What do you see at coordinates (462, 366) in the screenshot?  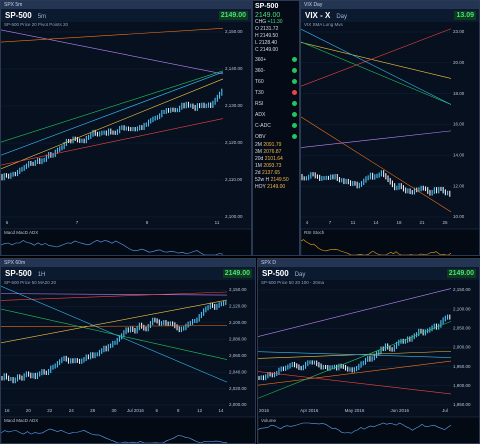 I see `y-label: 1,950.00` at bounding box center [462, 366].